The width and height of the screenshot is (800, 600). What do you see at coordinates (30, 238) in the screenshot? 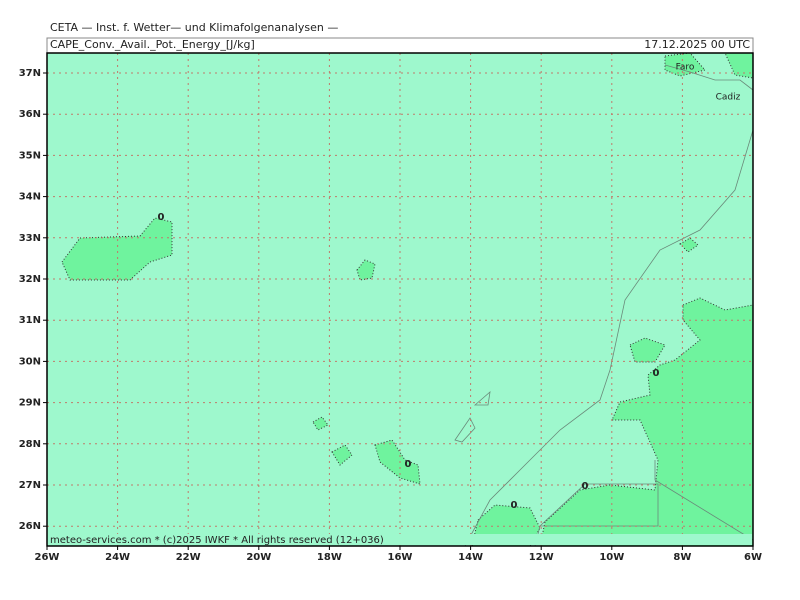
I see `y-tick-label: 33N` at bounding box center [30, 238].